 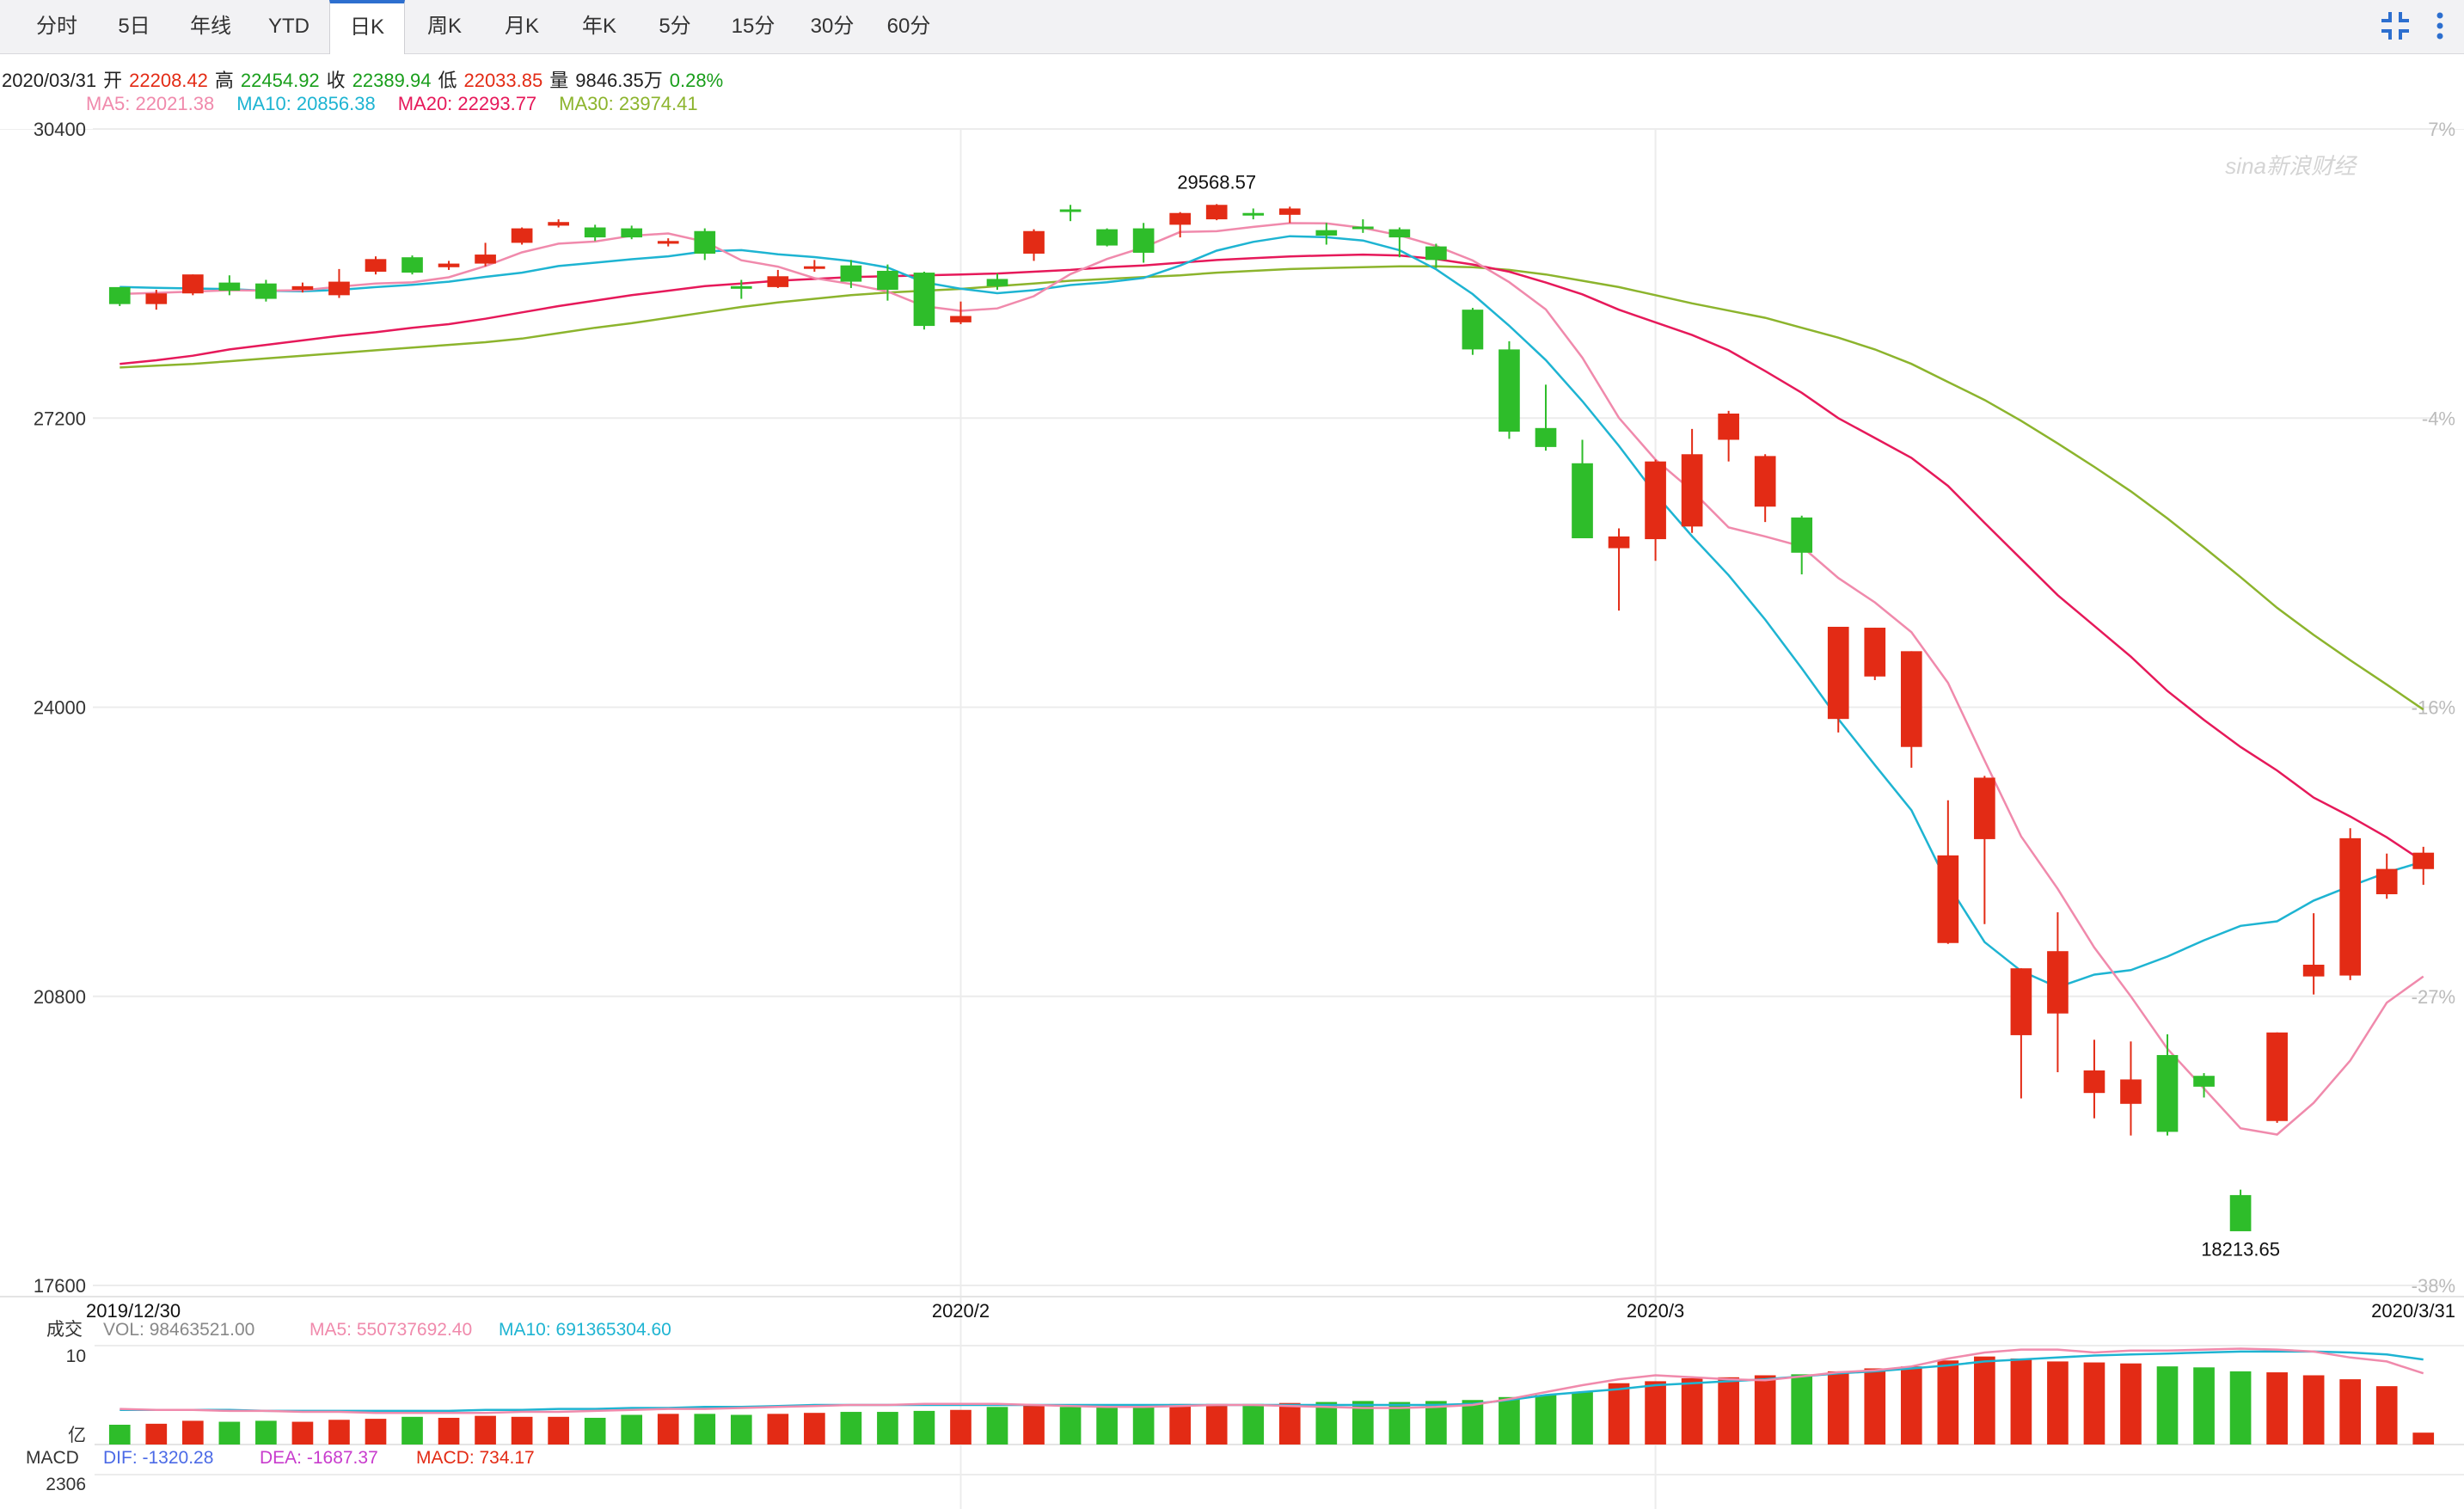 I want to click on tab-year-line: 年线, so click(x=210, y=27).